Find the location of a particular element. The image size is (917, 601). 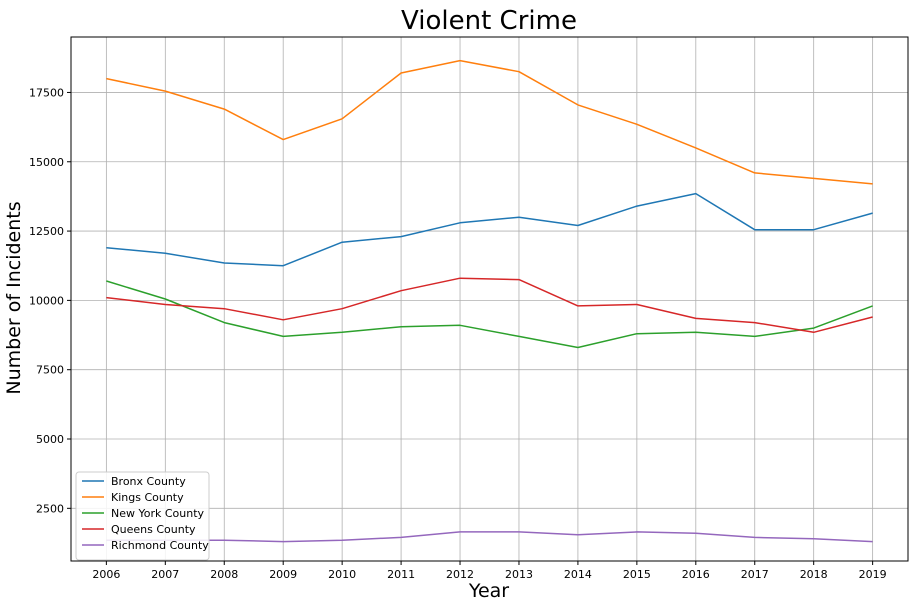

x-tick-label: 2014 is located at coordinates (578, 574).